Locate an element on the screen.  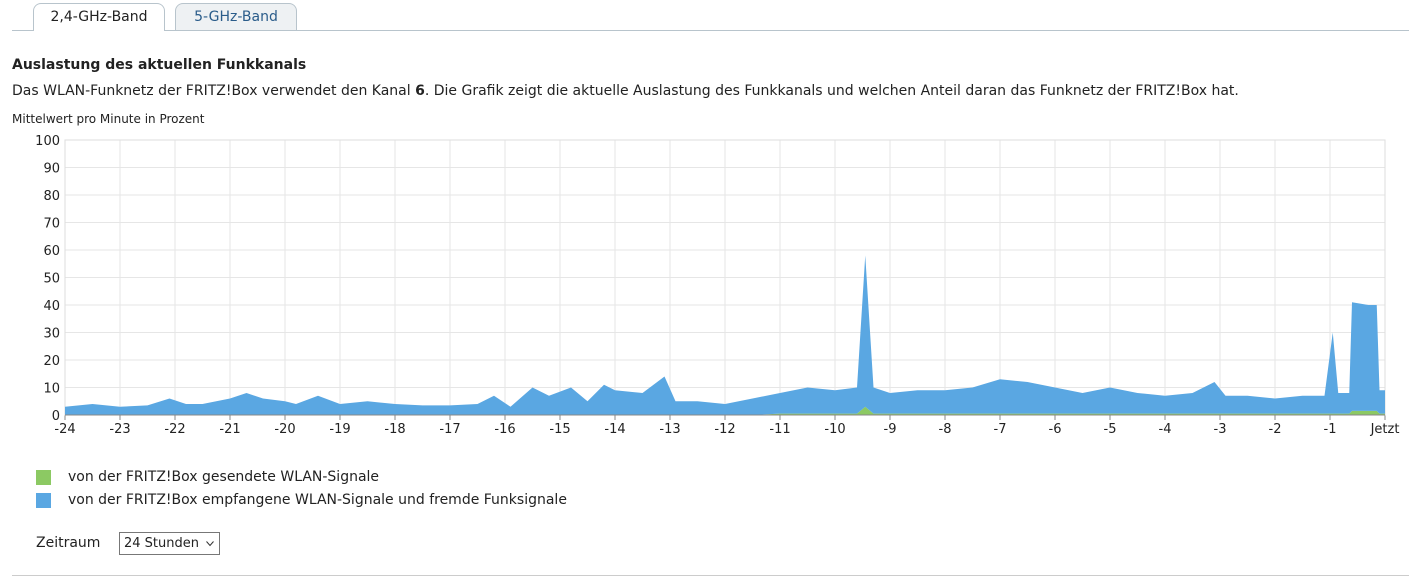
x-tick-label: -12 is located at coordinates (724, 429).